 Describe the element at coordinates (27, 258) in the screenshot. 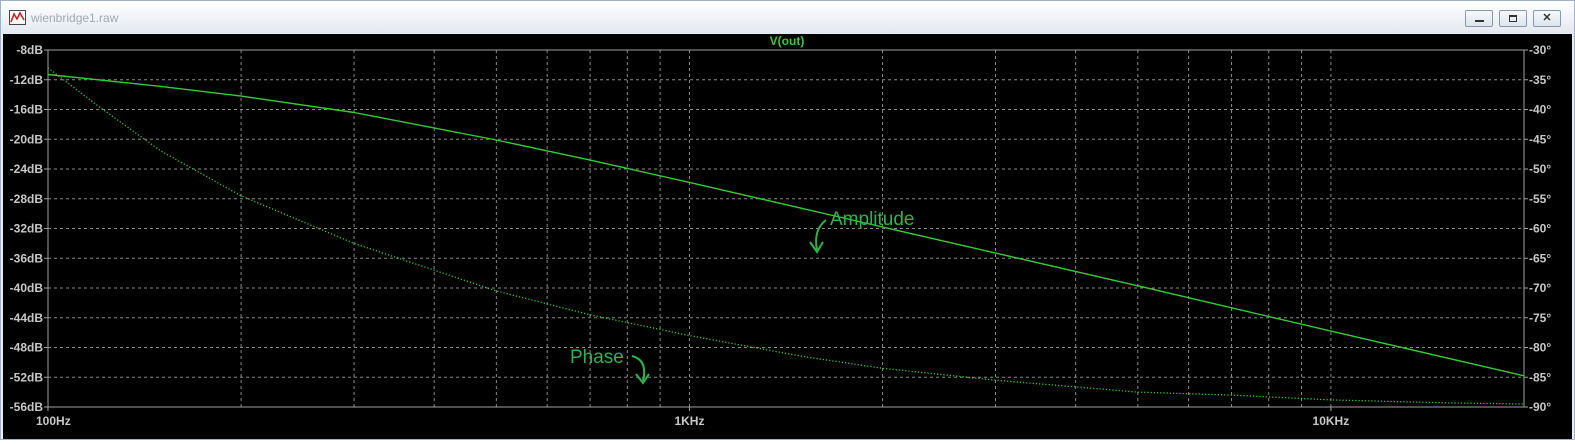

I see `y-left-tick-label: -36dB` at that location.